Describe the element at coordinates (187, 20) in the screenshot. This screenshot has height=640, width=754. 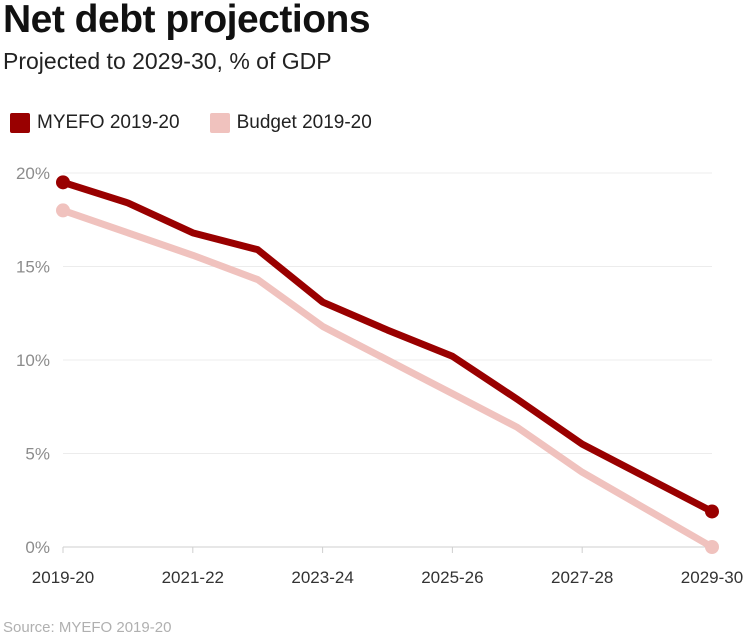
I see `chart-title: Net debt projections` at that location.